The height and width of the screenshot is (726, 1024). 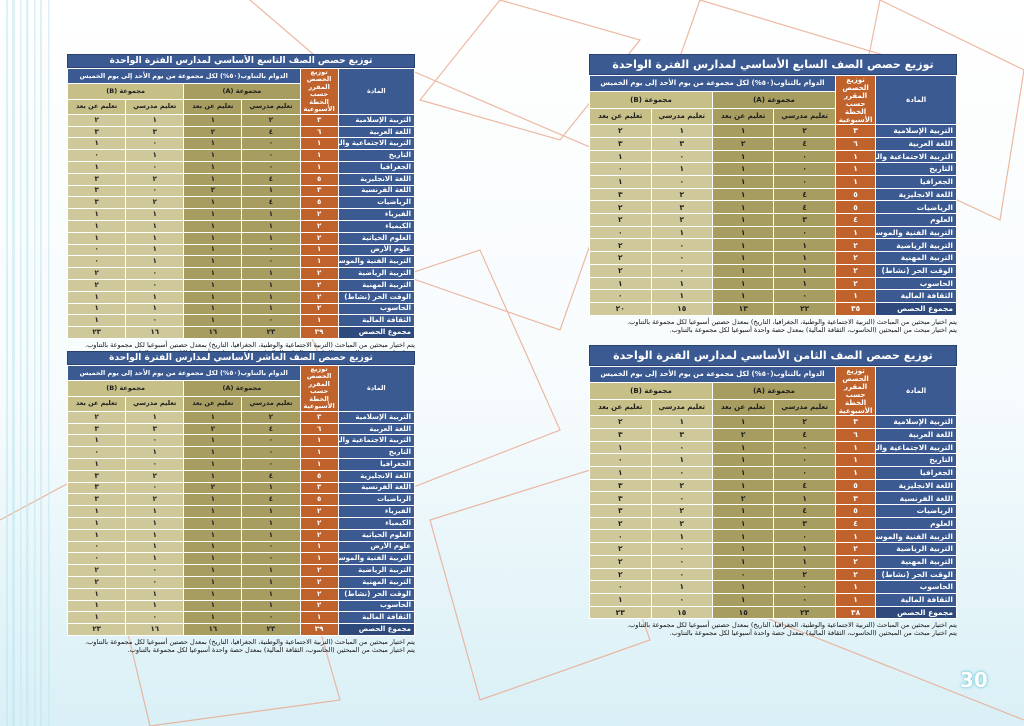 What do you see at coordinates (376, 120) in the screenshot?
I see `subject-cell: التربية الإسلامية` at bounding box center [376, 120].